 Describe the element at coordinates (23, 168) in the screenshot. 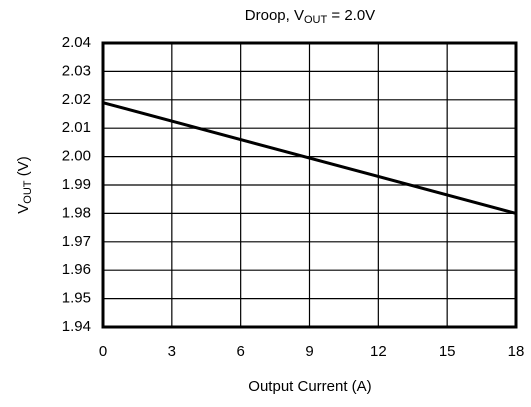

I see `ylabel-part: (V)` at that location.